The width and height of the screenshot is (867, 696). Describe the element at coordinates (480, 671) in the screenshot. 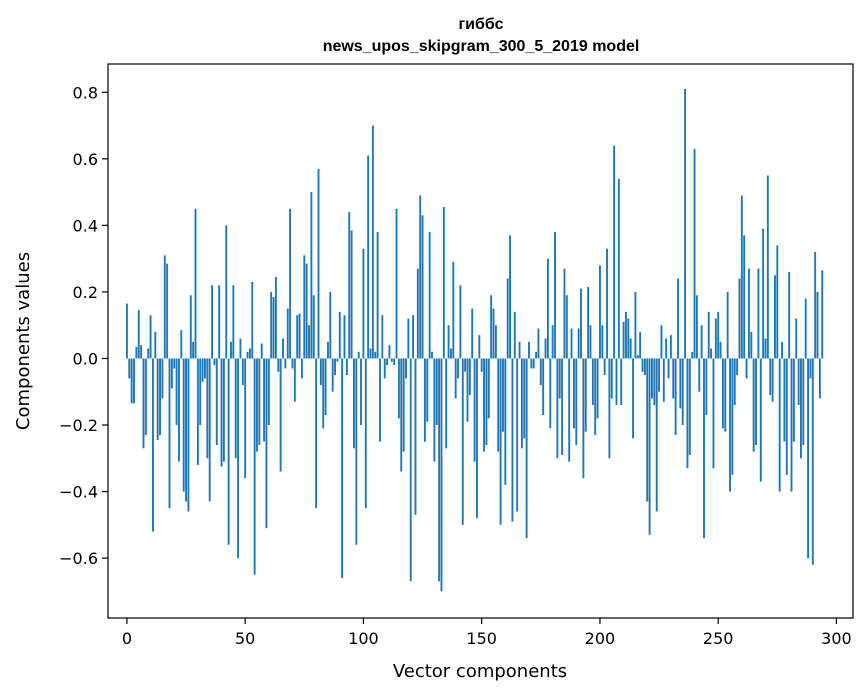

I see `x-axis-label: Vector components` at that location.